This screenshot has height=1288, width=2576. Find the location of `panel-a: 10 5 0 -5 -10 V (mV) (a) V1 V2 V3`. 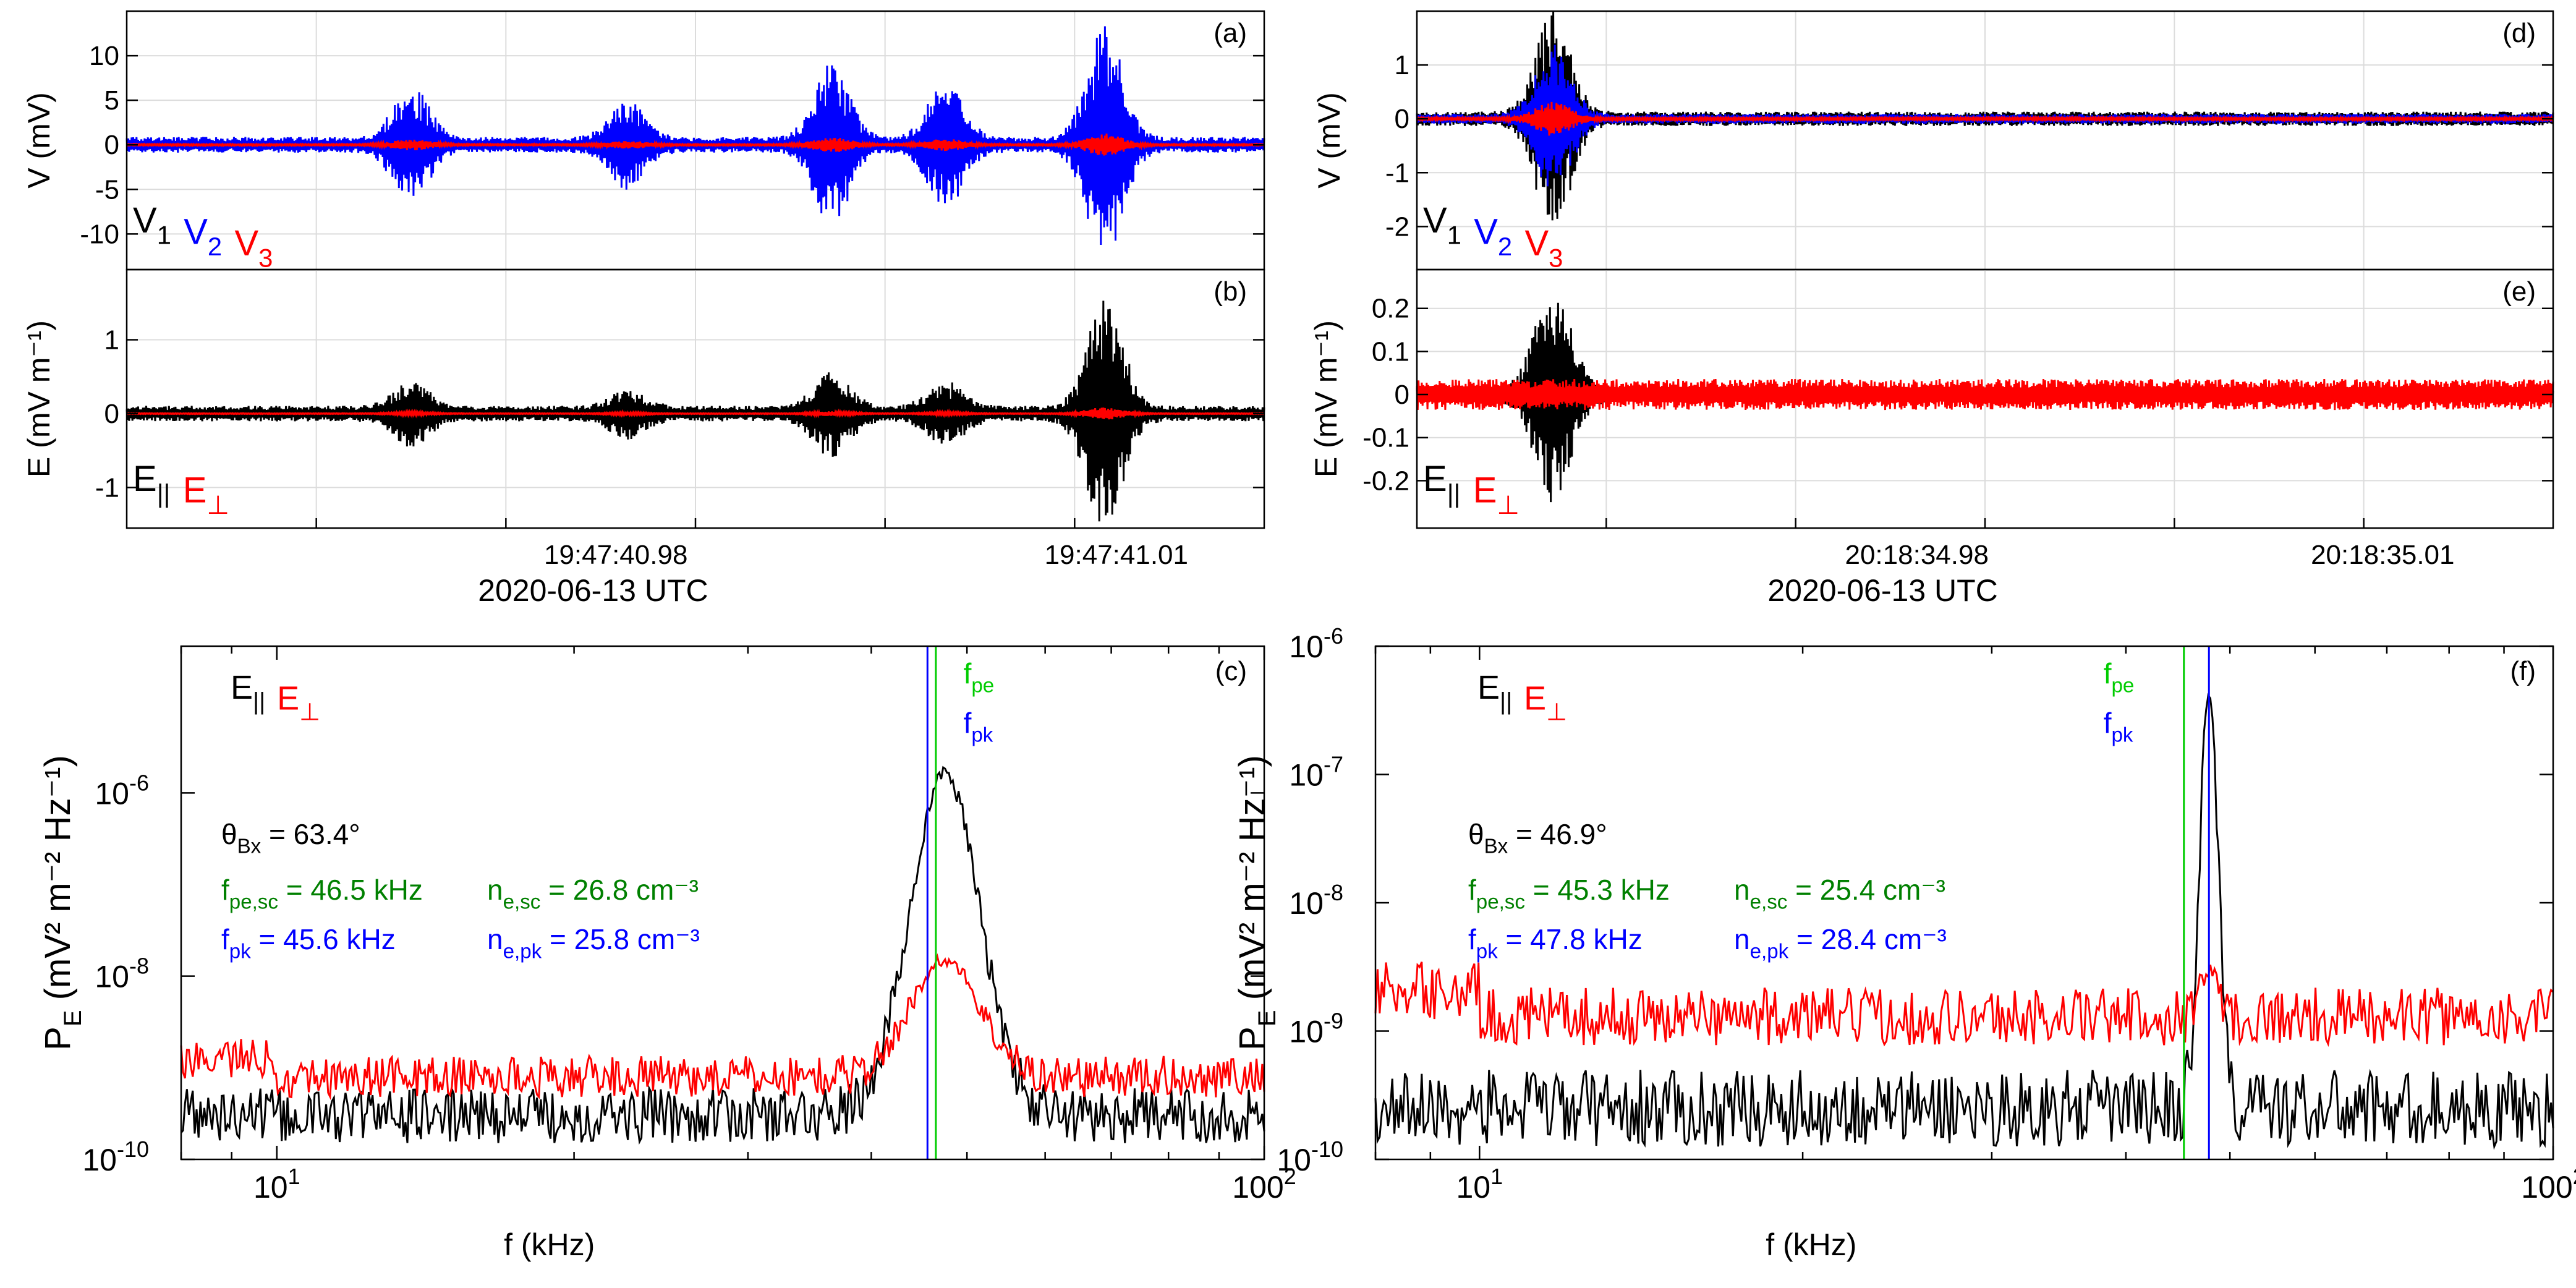

panel-a: 10 5 0 -5 -10 V (mV) (a) V1 V2 V3 is located at coordinates (643, 141).